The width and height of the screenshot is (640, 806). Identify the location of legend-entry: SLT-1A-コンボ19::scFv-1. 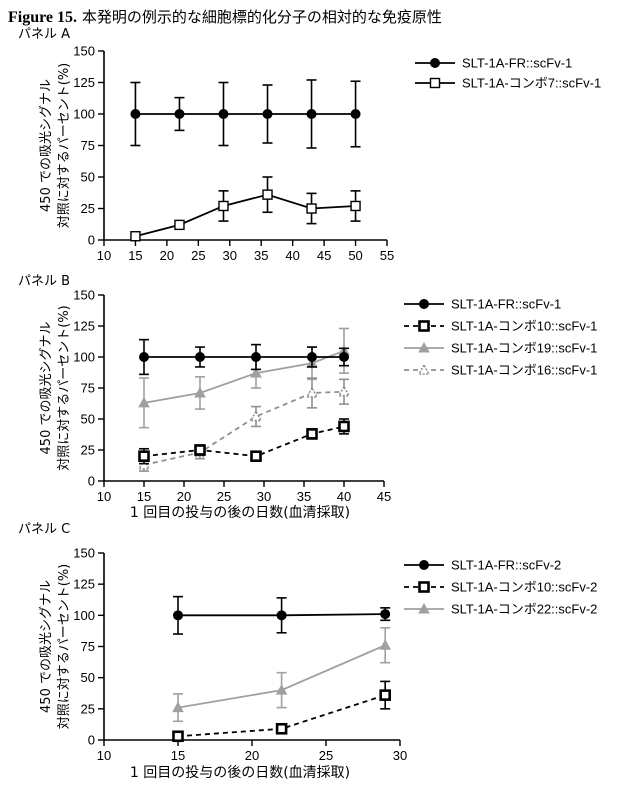
(524, 348).